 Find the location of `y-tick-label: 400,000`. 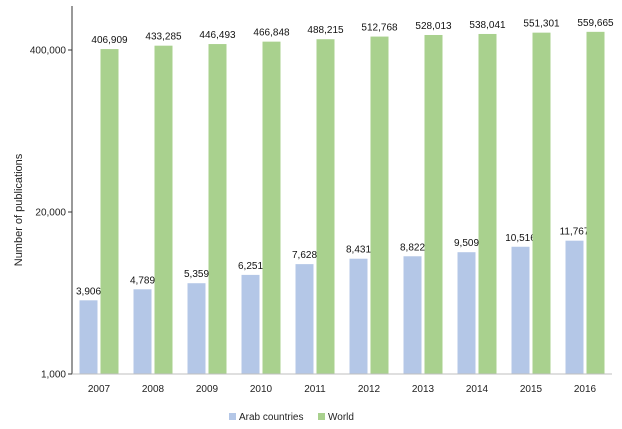

y-tick-label: 400,000 is located at coordinates (48, 51).